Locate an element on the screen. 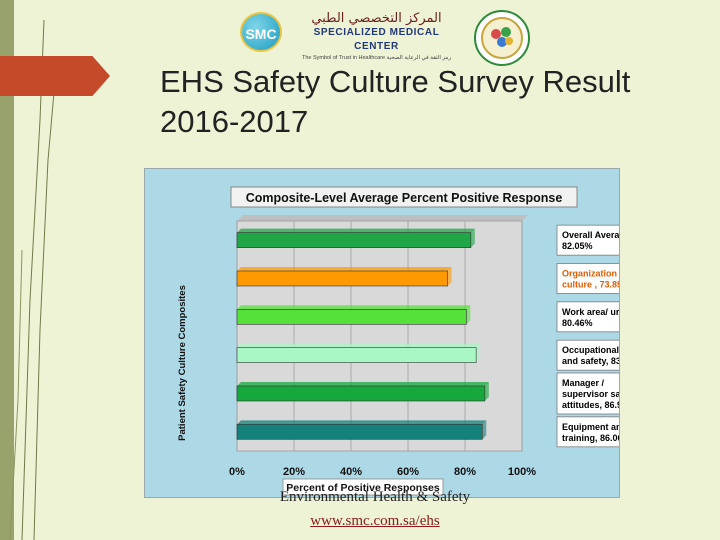 This screenshot has width=720, height=540. sidebar-strip is located at coordinates (7, 270).